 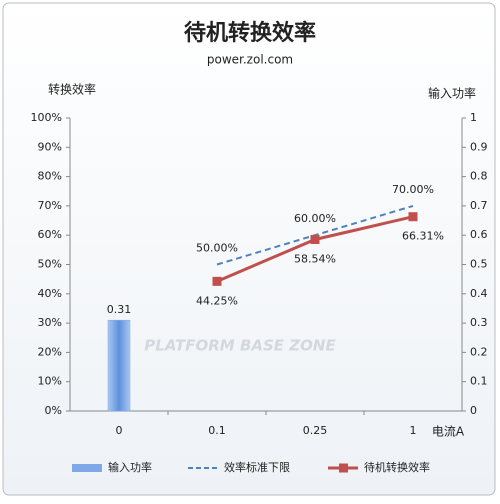 I want to click on y-tick-label: 50%, so click(x=50, y=264).